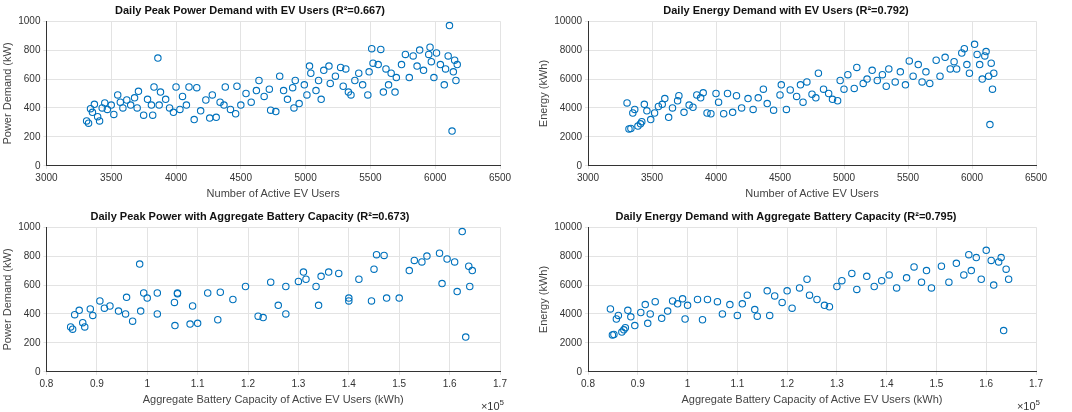 The width and height of the screenshot is (1072, 412). Describe the element at coordinates (786, 215) in the screenshot. I see `chart-title: Daily Energy Demand with Aggregate Battery Capacity (R²=0.795)` at that location.